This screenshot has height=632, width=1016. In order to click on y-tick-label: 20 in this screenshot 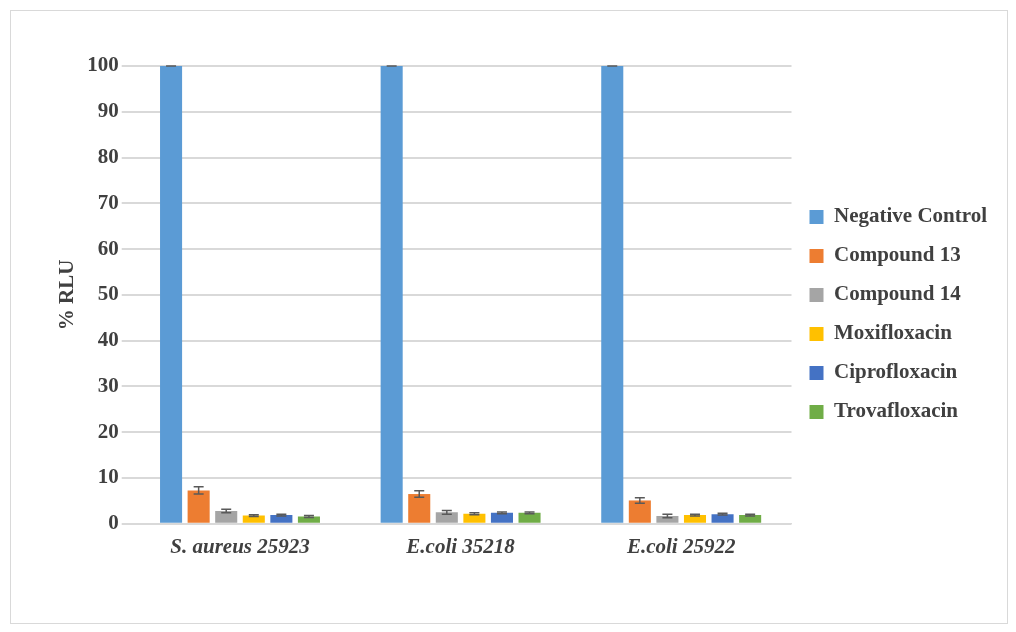, I will do `click(108, 430)`.